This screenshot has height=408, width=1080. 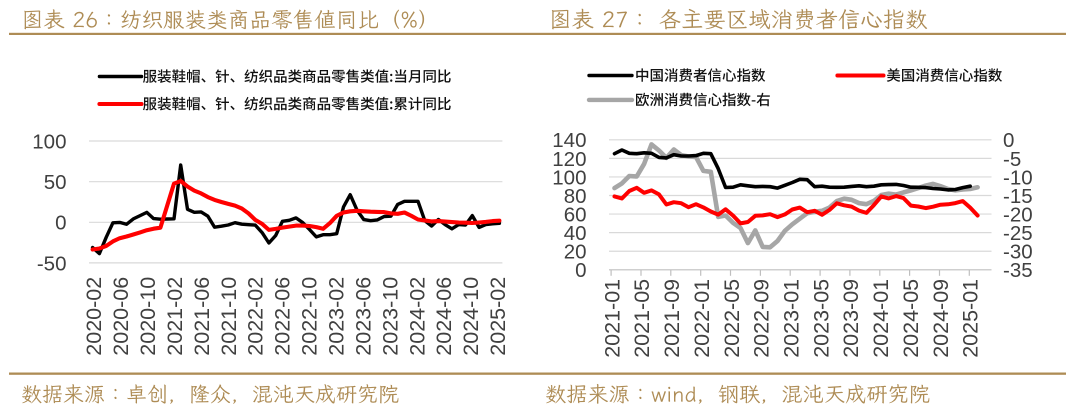 I want to click on svg-text: 2021-06, so click(x=202, y=316).